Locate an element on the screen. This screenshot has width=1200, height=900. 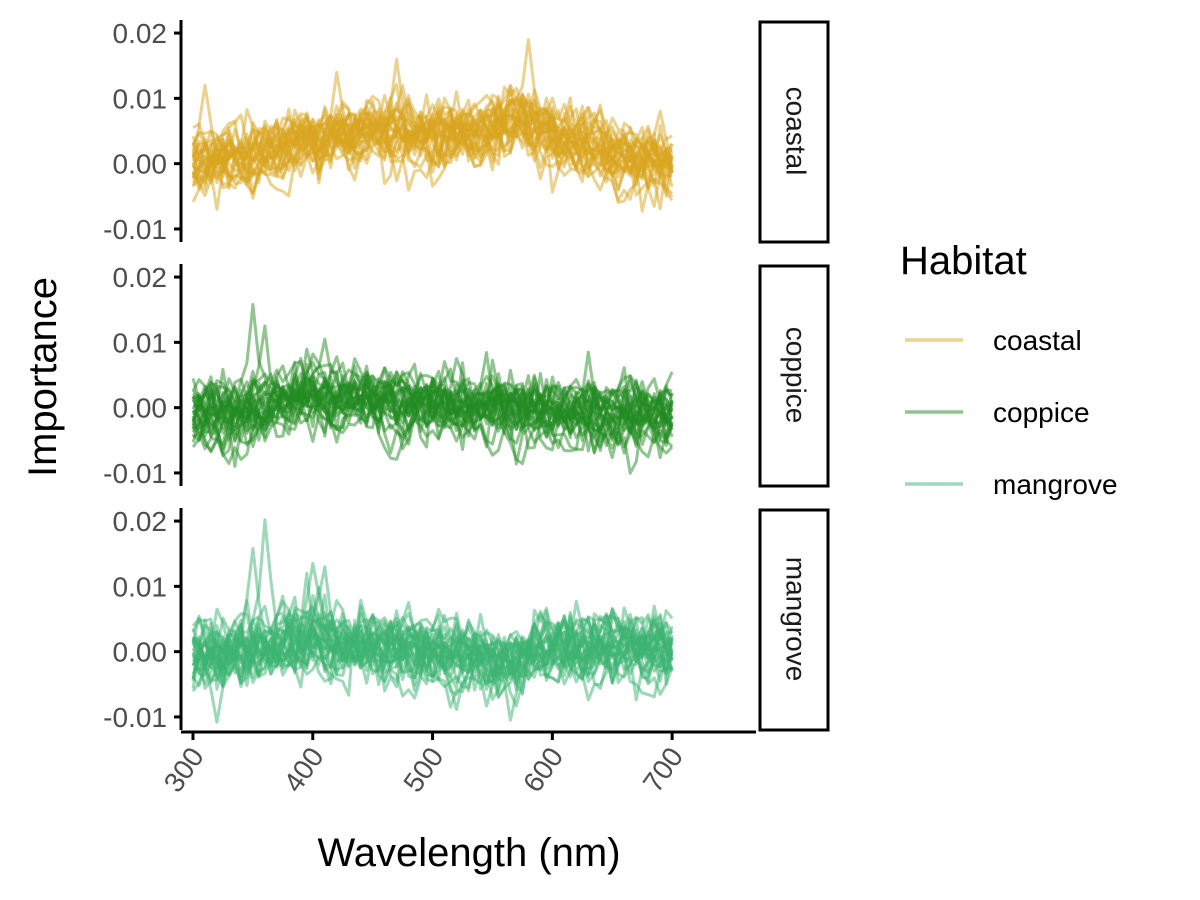
panel-coastal-lines is located at coordinates (432, 125).